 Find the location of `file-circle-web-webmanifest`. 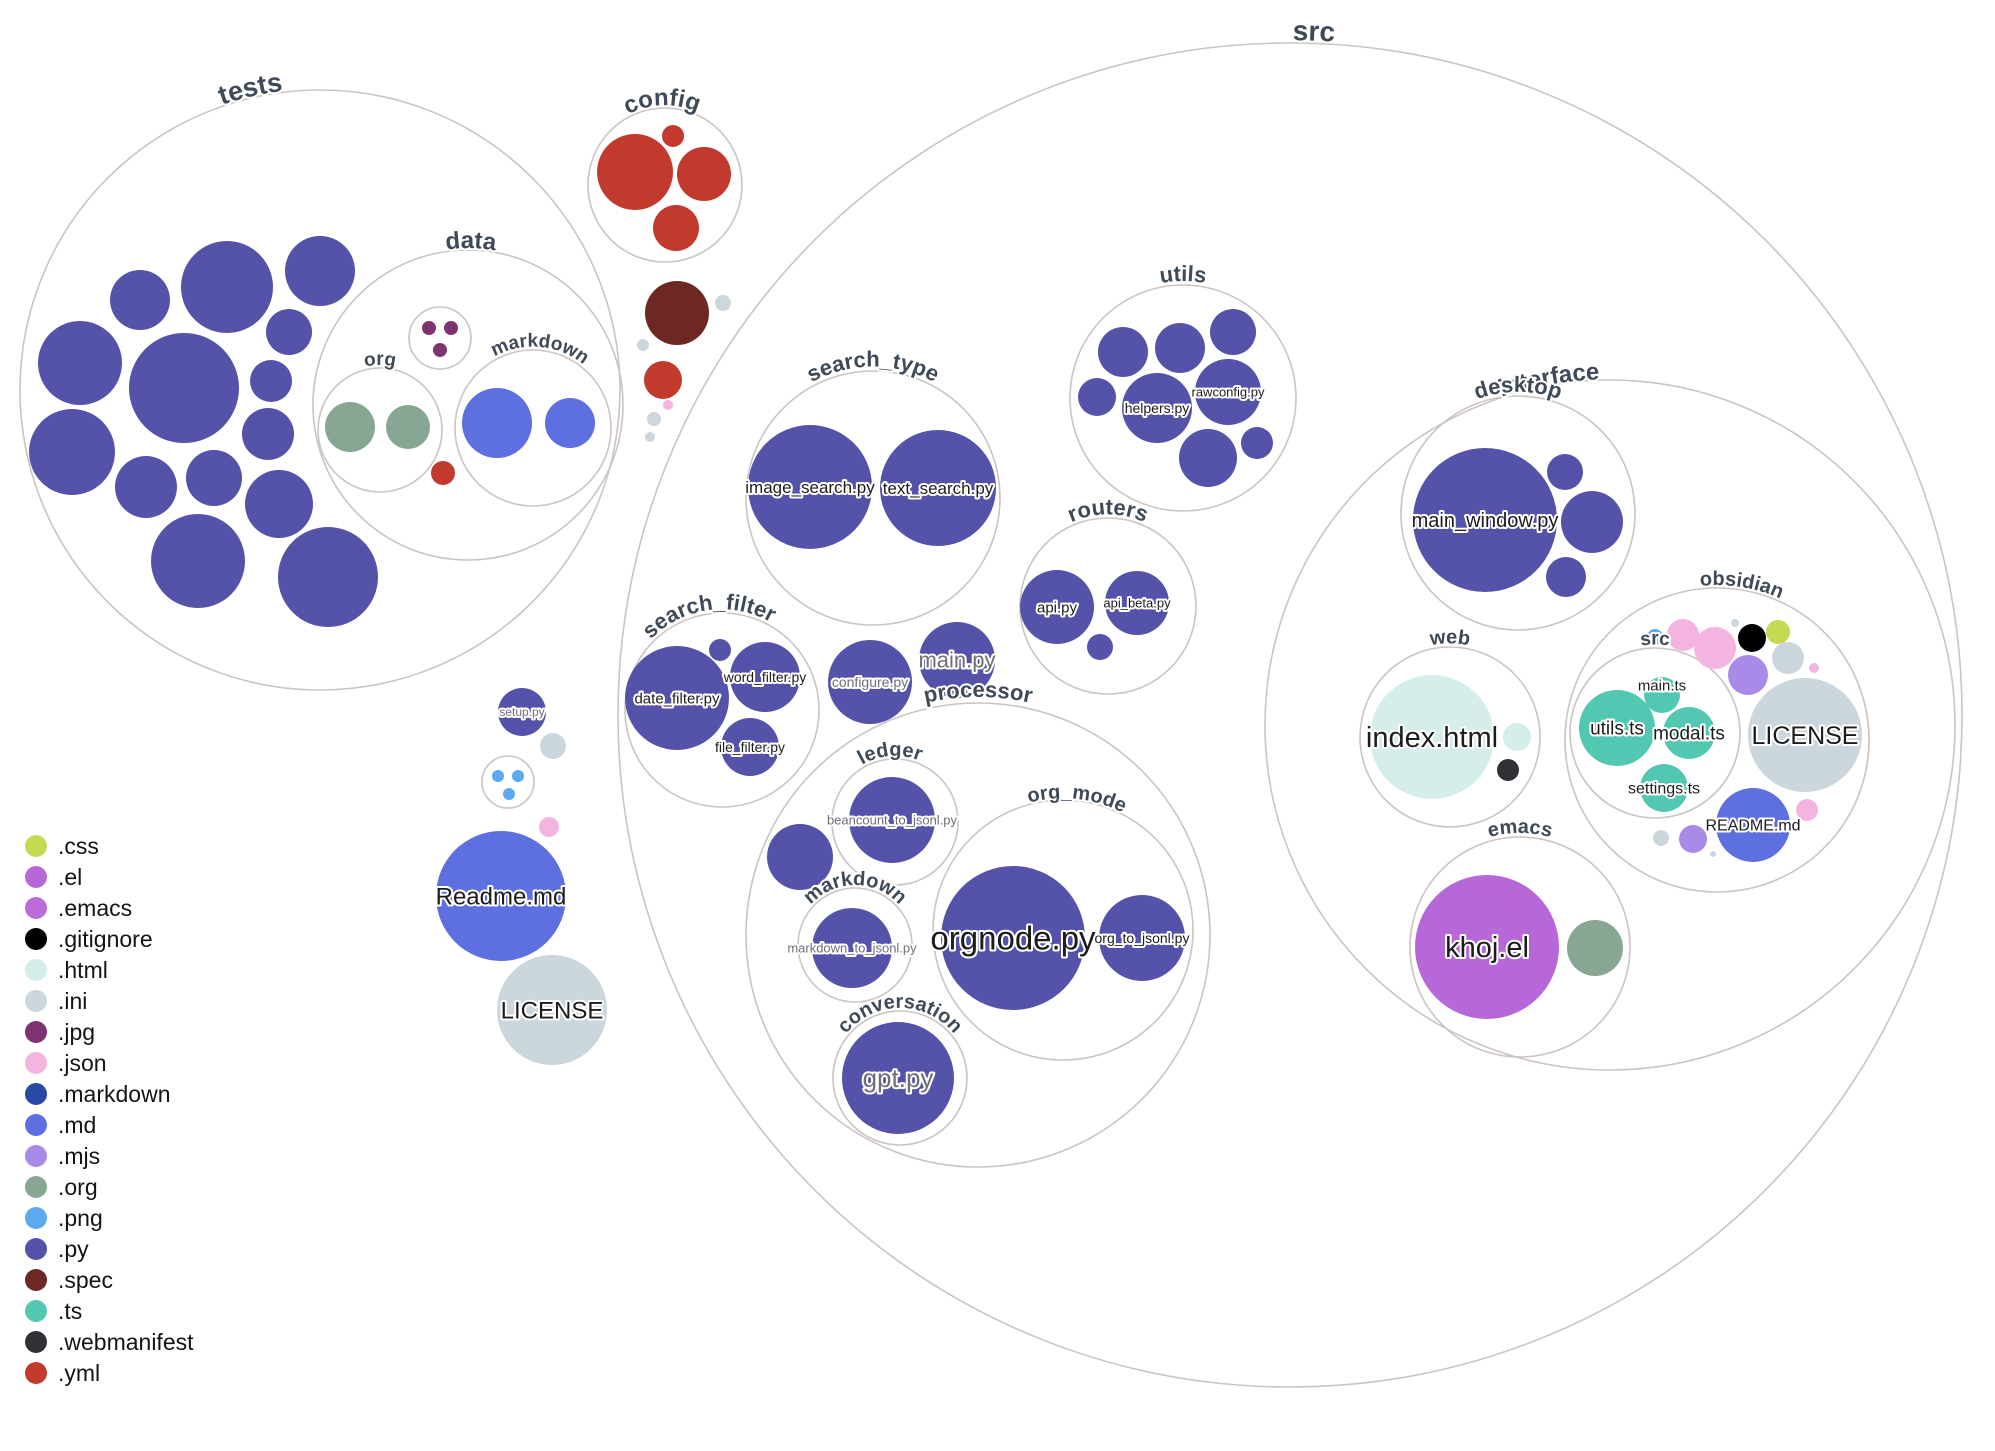

file-circle-web-webmanifest is located at coordinates (1508, 770).